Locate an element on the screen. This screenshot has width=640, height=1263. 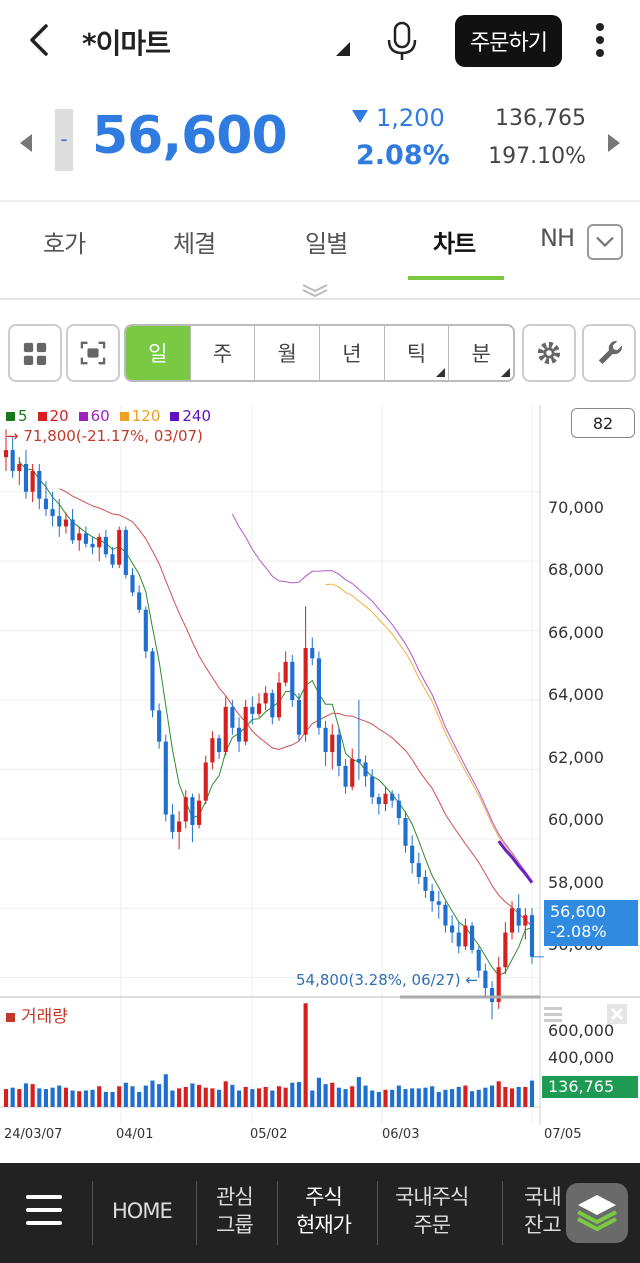
period-month: 월 is located at coordinates (288, 353).